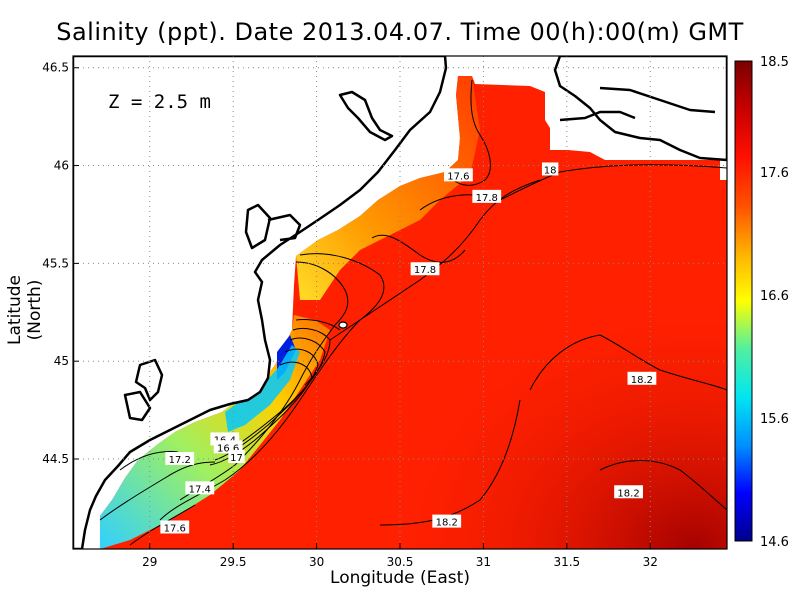 The height and width of the screenshot is (600, 800). Describe the element at coordinates (316, 562) in the screenshot. I see `x-tick-label: 30` at that location.